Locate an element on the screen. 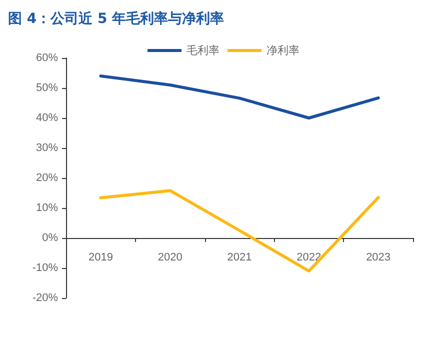  y-tick-label: 50% is located at coordinates (47, 88).